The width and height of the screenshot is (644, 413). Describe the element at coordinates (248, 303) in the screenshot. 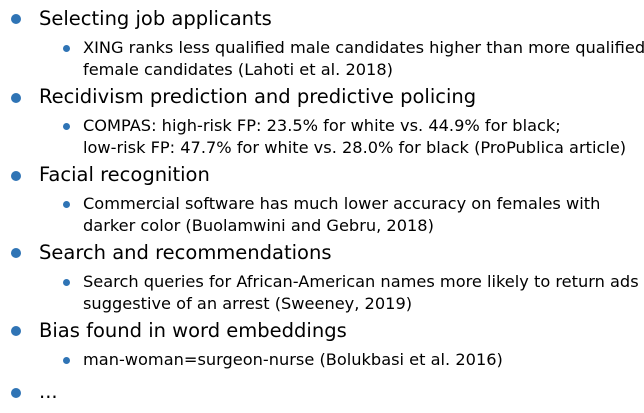

I see `item-search-line-2: suggestive of an arrest (Sweeney, 2019)` at that location.